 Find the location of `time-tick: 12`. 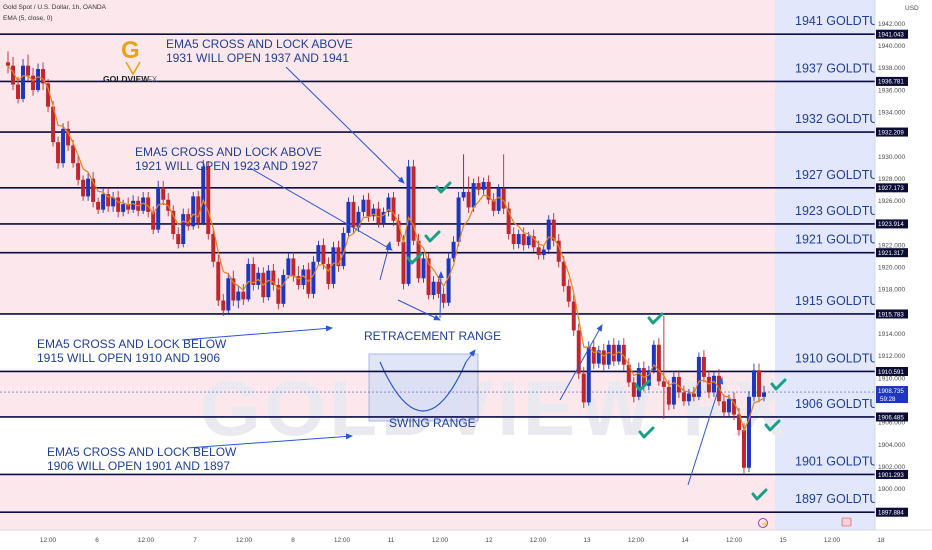

time-tick: 12 is located at coordinates (489, 540).